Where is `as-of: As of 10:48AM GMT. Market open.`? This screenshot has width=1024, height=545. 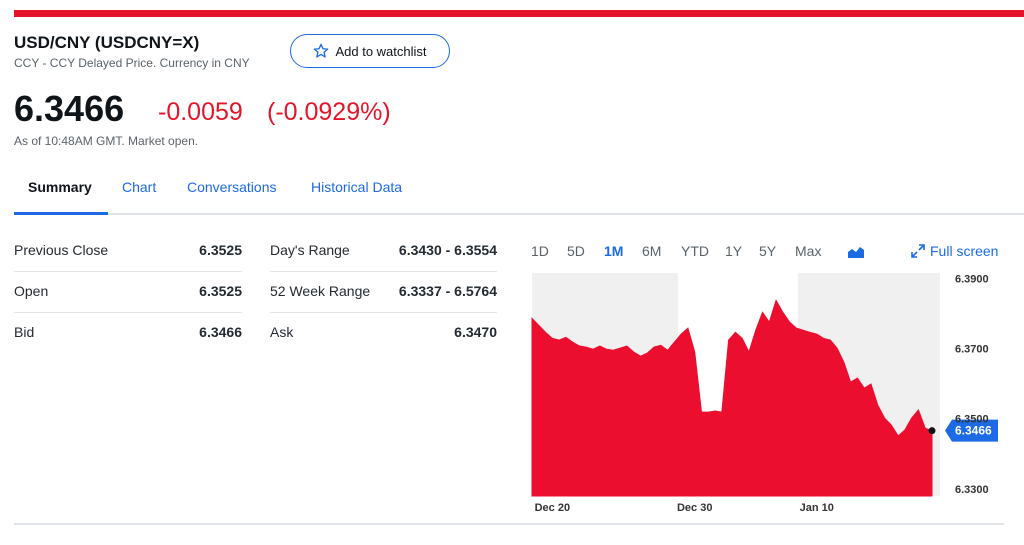 as-of: As of 10:48AM GMT. Market open. is located at coordinates (106, 141).